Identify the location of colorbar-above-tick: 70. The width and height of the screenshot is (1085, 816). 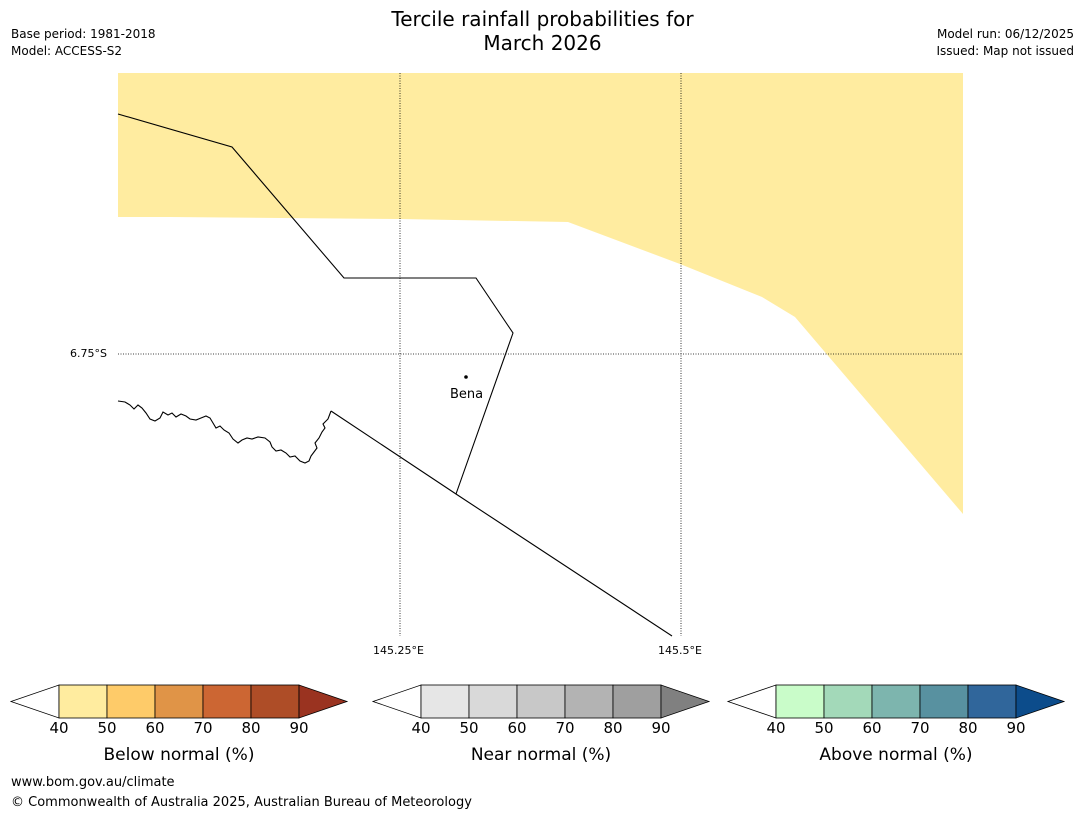
(920, 728).